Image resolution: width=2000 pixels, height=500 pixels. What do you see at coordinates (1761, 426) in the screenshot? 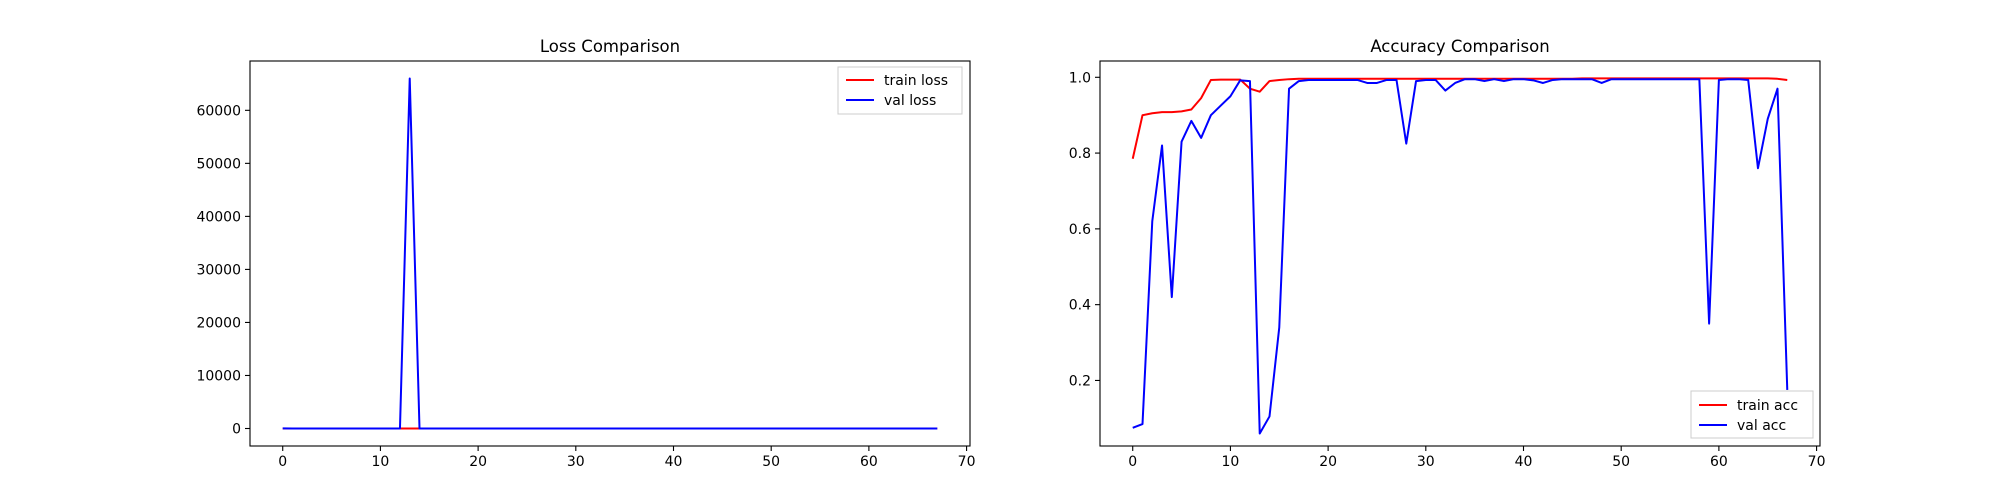
I see `legend-label-val-acc: val acc` at bounding box center [1761, 426].